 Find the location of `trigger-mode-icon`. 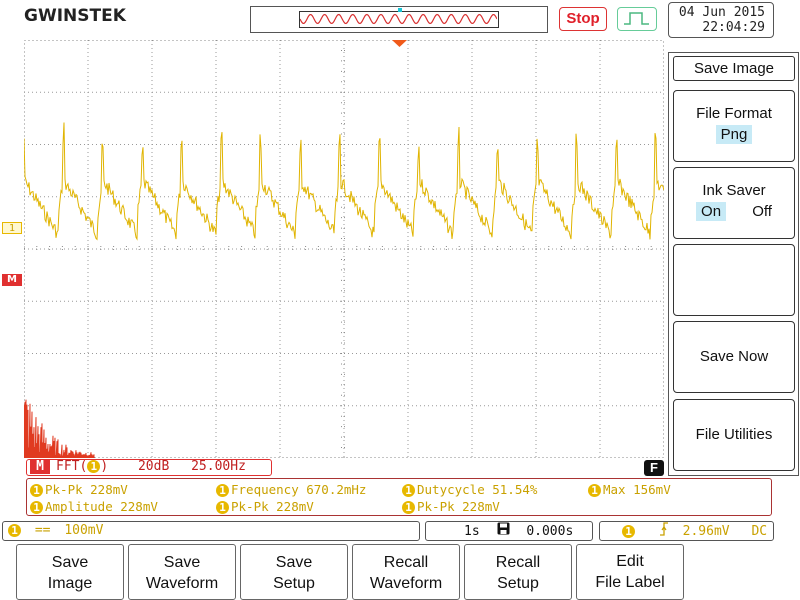

trigger-mode-icon is located at coordinates (637, 19).